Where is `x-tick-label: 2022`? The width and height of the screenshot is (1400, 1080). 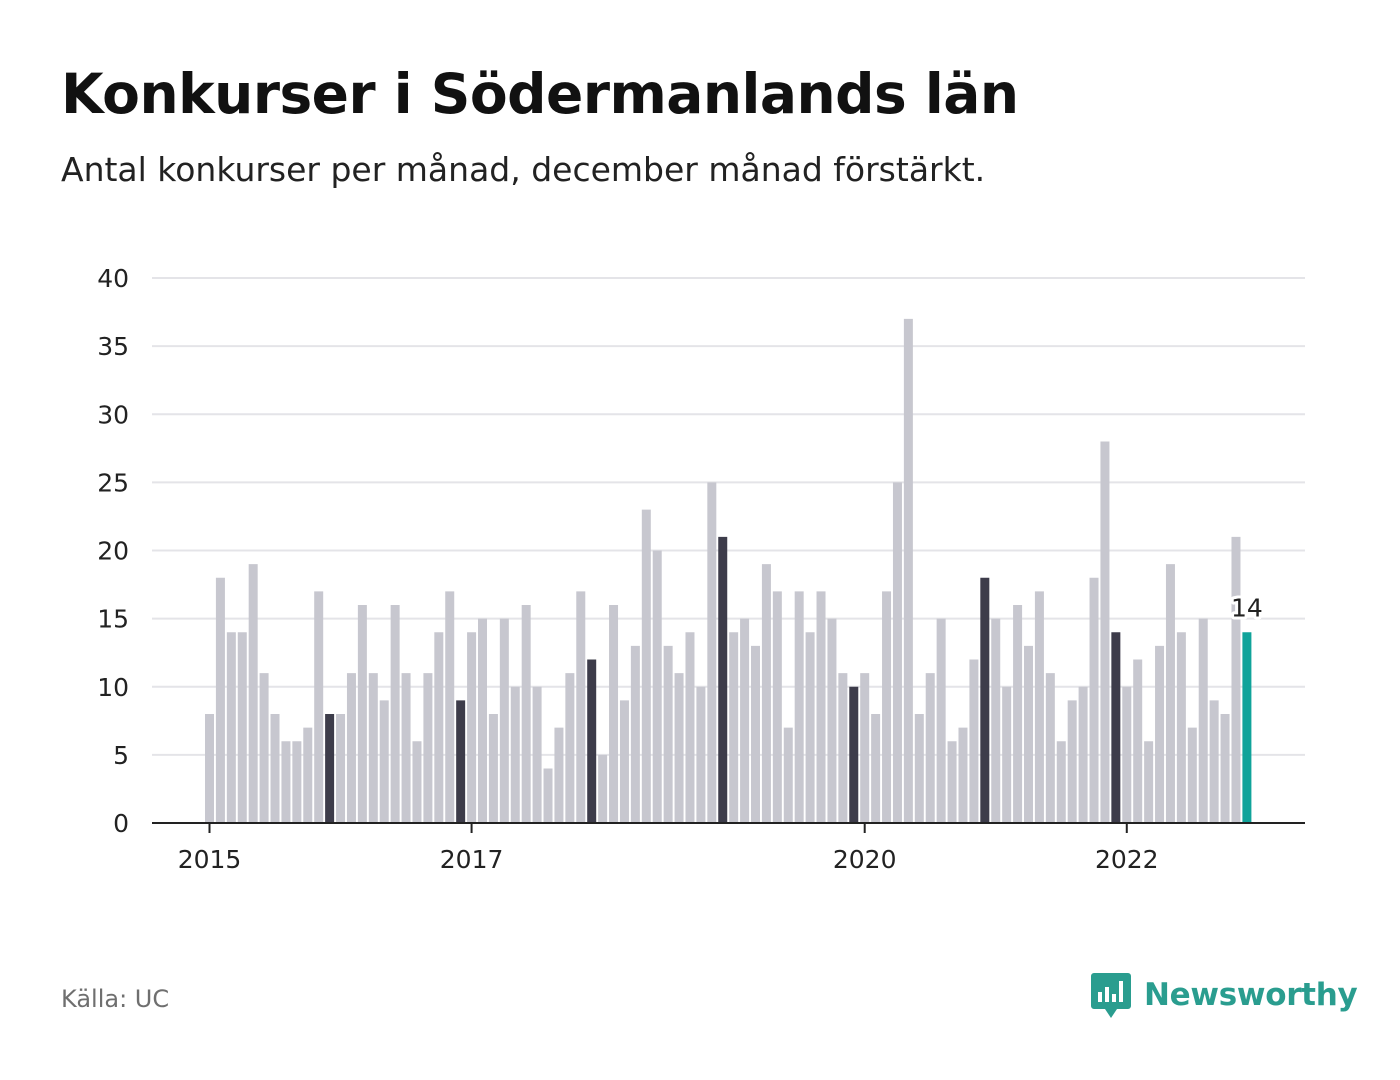
x-tick-label: 2022 is located at coordinates (1127, 859).